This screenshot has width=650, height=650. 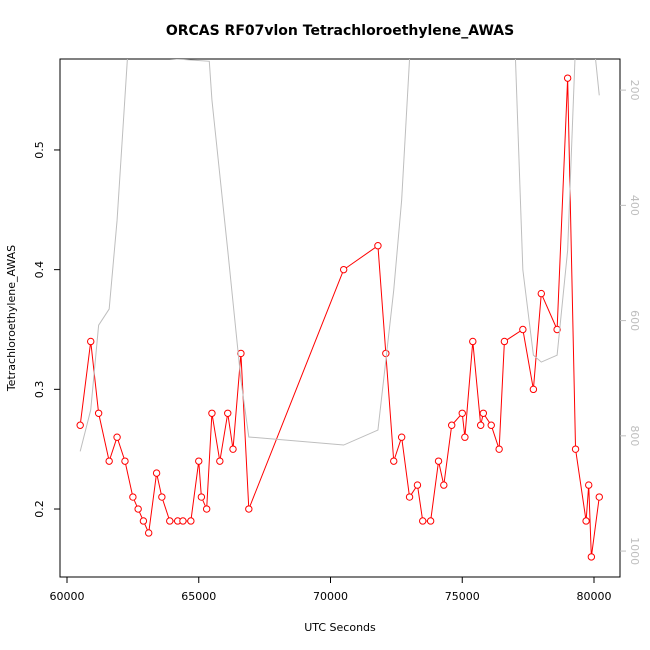 What do you see at coordinates (198, 596) in the screenshot?
I see `x-tick-label: 65000` at bounding box center [198, 596].